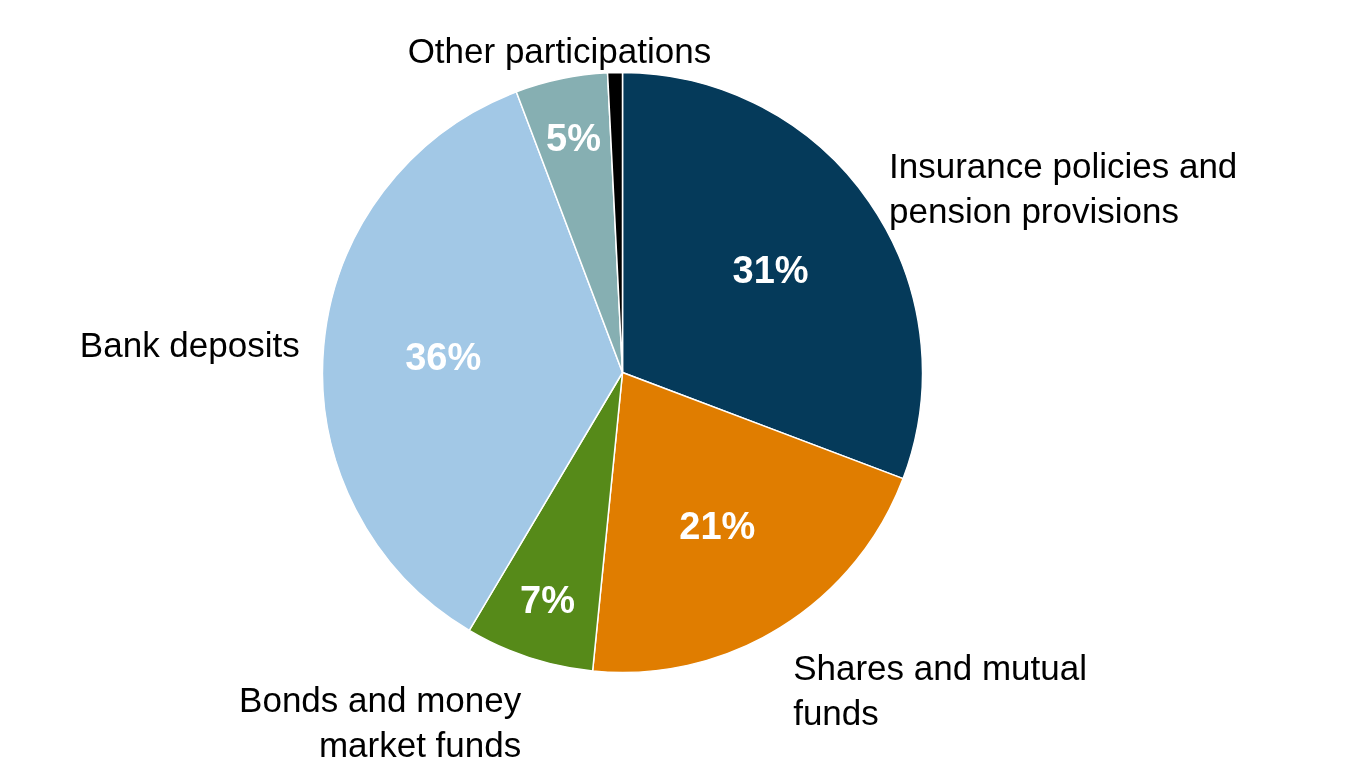 The width and height of the screenshot is (1363, 768). Describe the element at coordinates (443, 356) in the screenshot. I see `data-label: 36%` at that location.